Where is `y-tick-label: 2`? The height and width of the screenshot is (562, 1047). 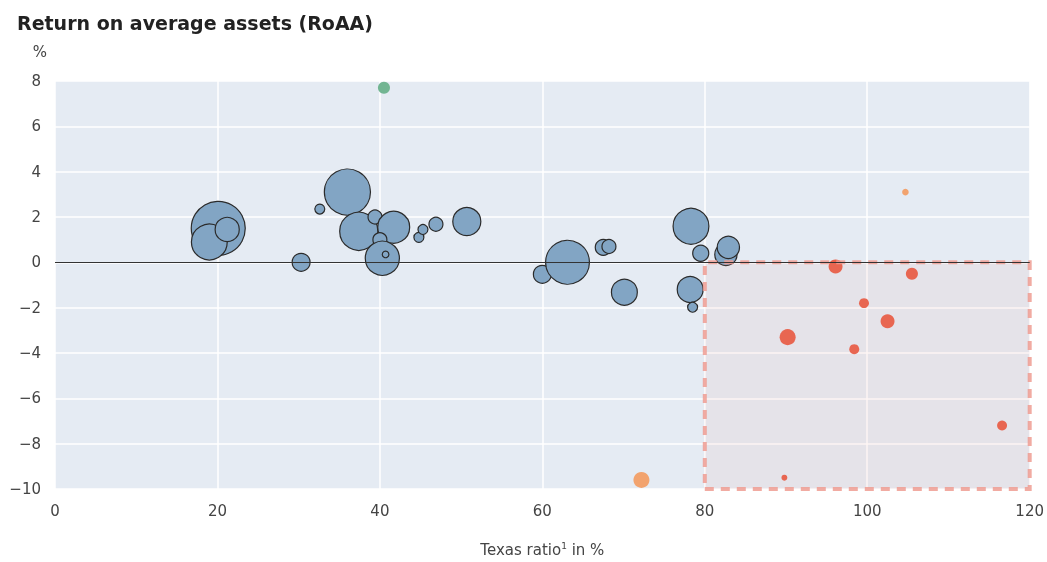 y-tick-label: 2 is located at coordinates (36, 217).